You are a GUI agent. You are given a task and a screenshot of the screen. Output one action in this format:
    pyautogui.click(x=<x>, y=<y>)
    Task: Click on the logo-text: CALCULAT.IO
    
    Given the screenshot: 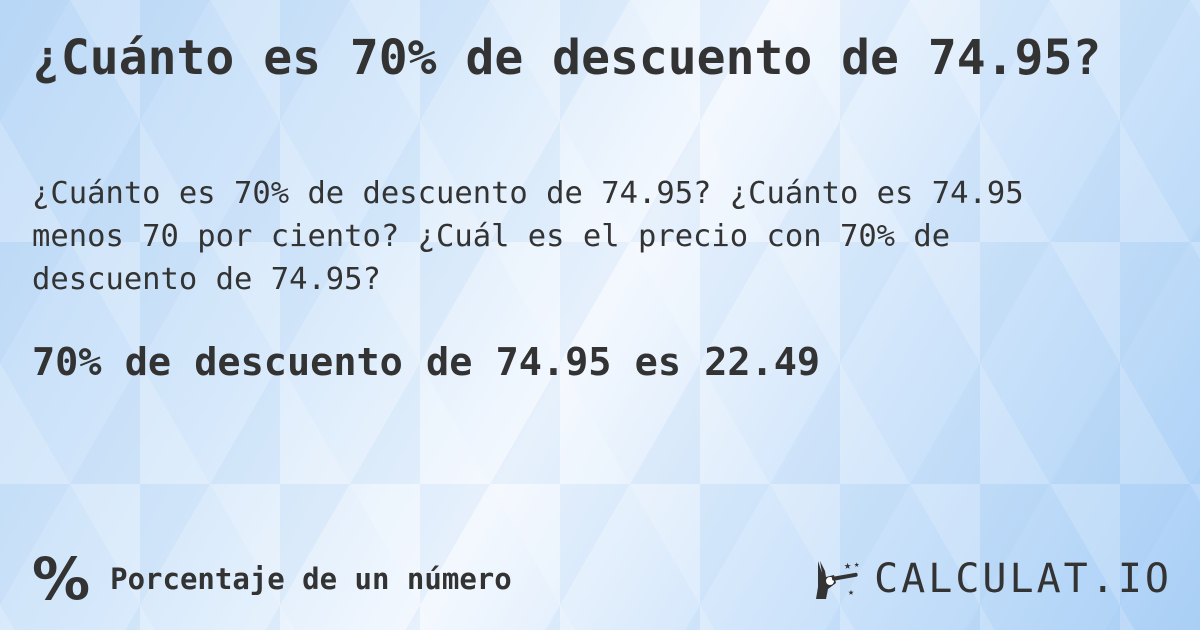 What is the action you would take?
    pyautogui.click(x=1023, y=579)
    